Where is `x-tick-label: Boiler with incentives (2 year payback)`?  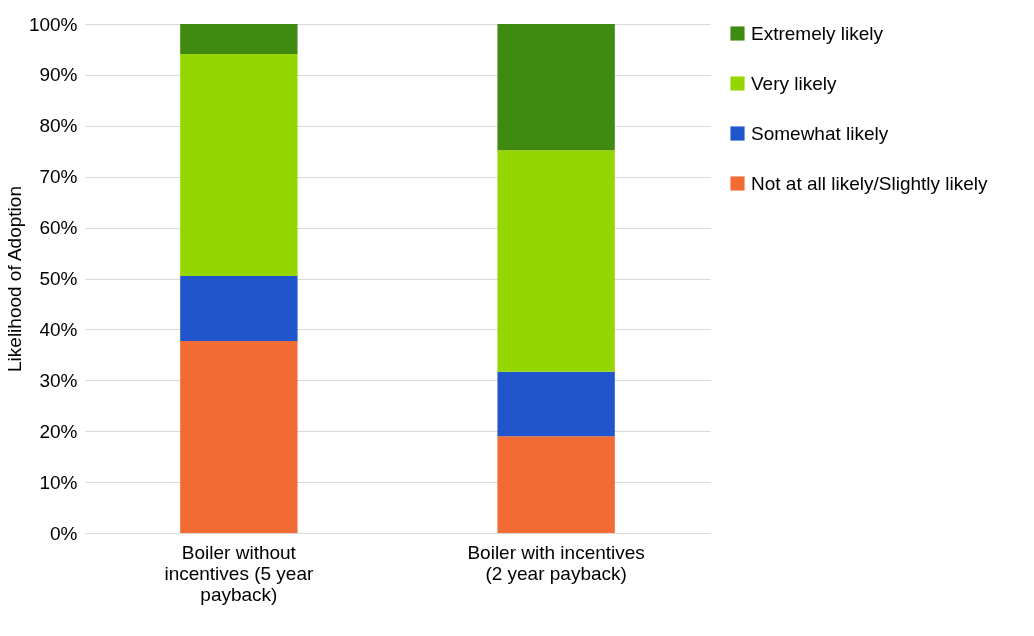 x-tick-label: Boiler with incentives (2 year payback) is located at coordinates (556, 562).